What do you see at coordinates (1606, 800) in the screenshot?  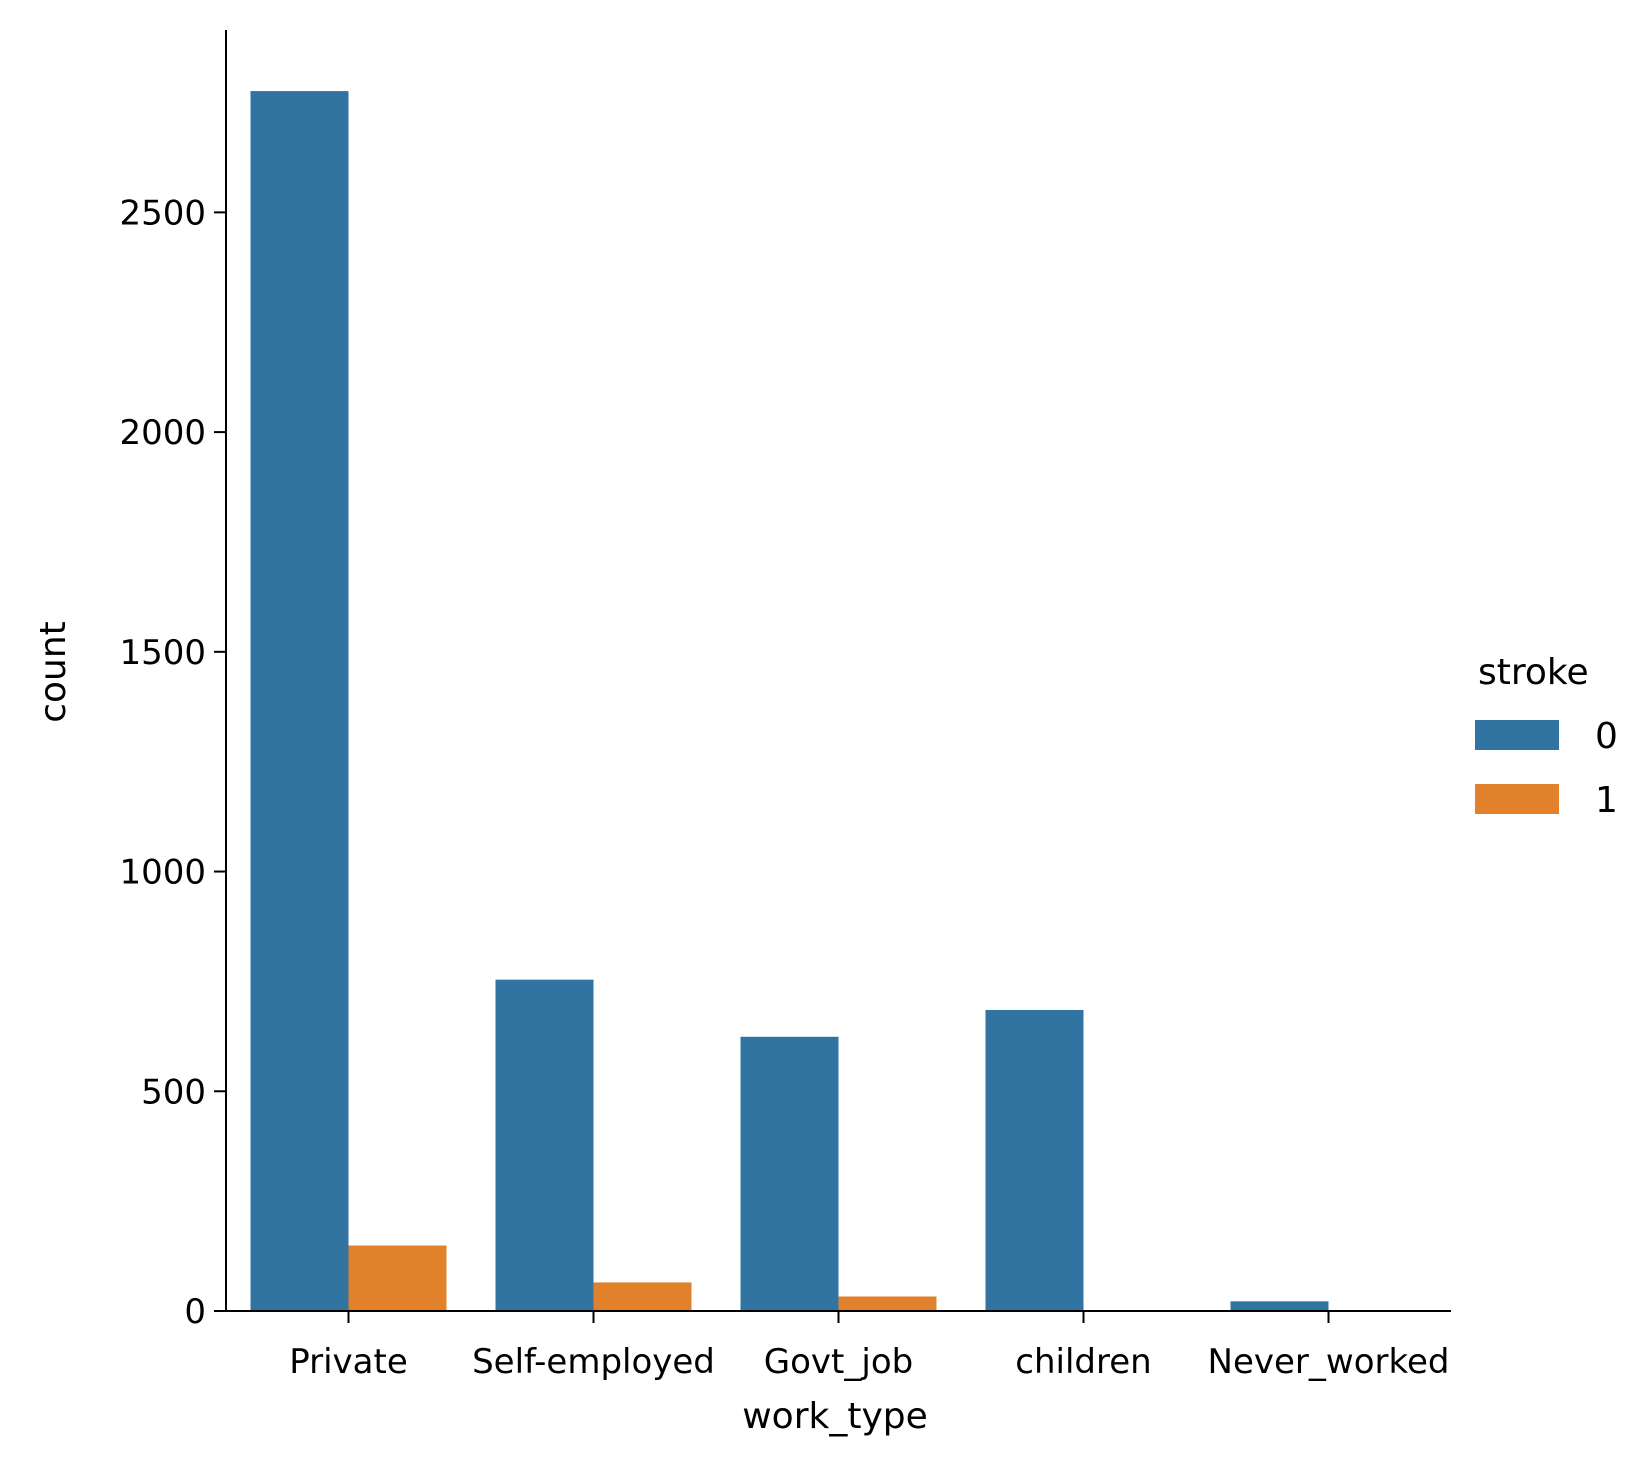 I see `legend-label-1: 1` at bounding box center [1606, 800].